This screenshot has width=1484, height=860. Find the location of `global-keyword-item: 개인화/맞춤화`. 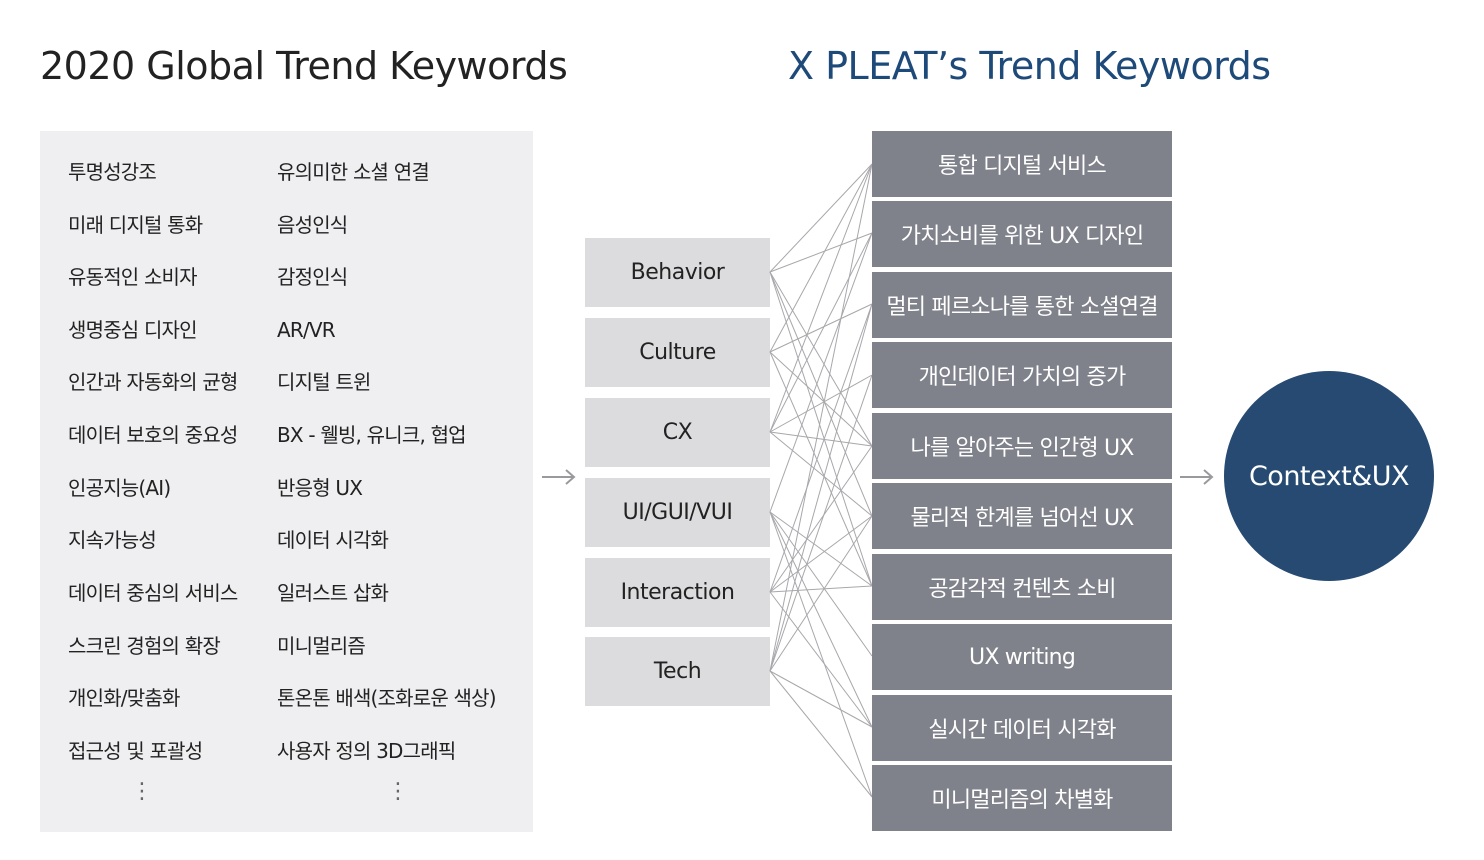

global-keyword-item: 개인화/맞춤화 is located at coordinates (124, 698).